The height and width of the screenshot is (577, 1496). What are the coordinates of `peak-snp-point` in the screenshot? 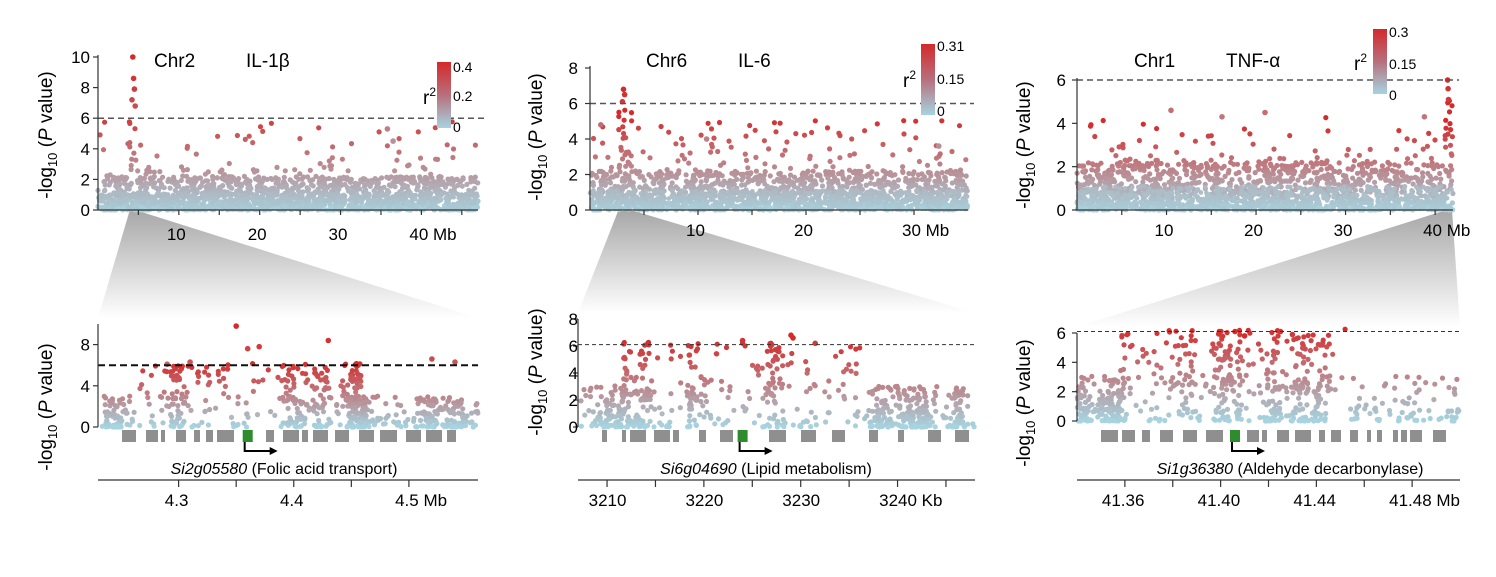 It's located at (601, 125).